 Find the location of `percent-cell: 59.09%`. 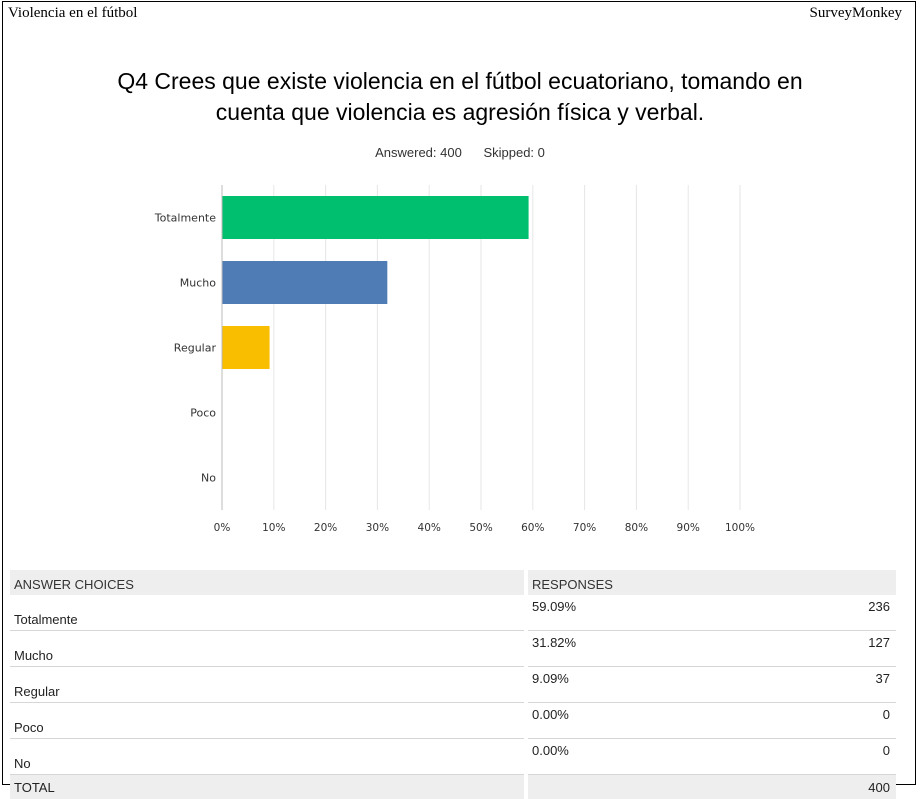

percent-cell: 59.09% is located at coordinates (601, 613).